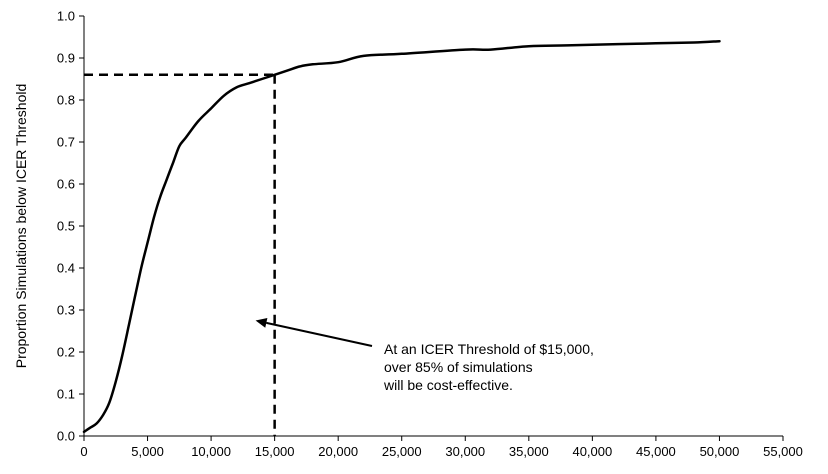 The image size is (828, 474). Describe the element at coordinates (592, 451) in the screenshot. I see `x-tick-label: 40,000` at that location.